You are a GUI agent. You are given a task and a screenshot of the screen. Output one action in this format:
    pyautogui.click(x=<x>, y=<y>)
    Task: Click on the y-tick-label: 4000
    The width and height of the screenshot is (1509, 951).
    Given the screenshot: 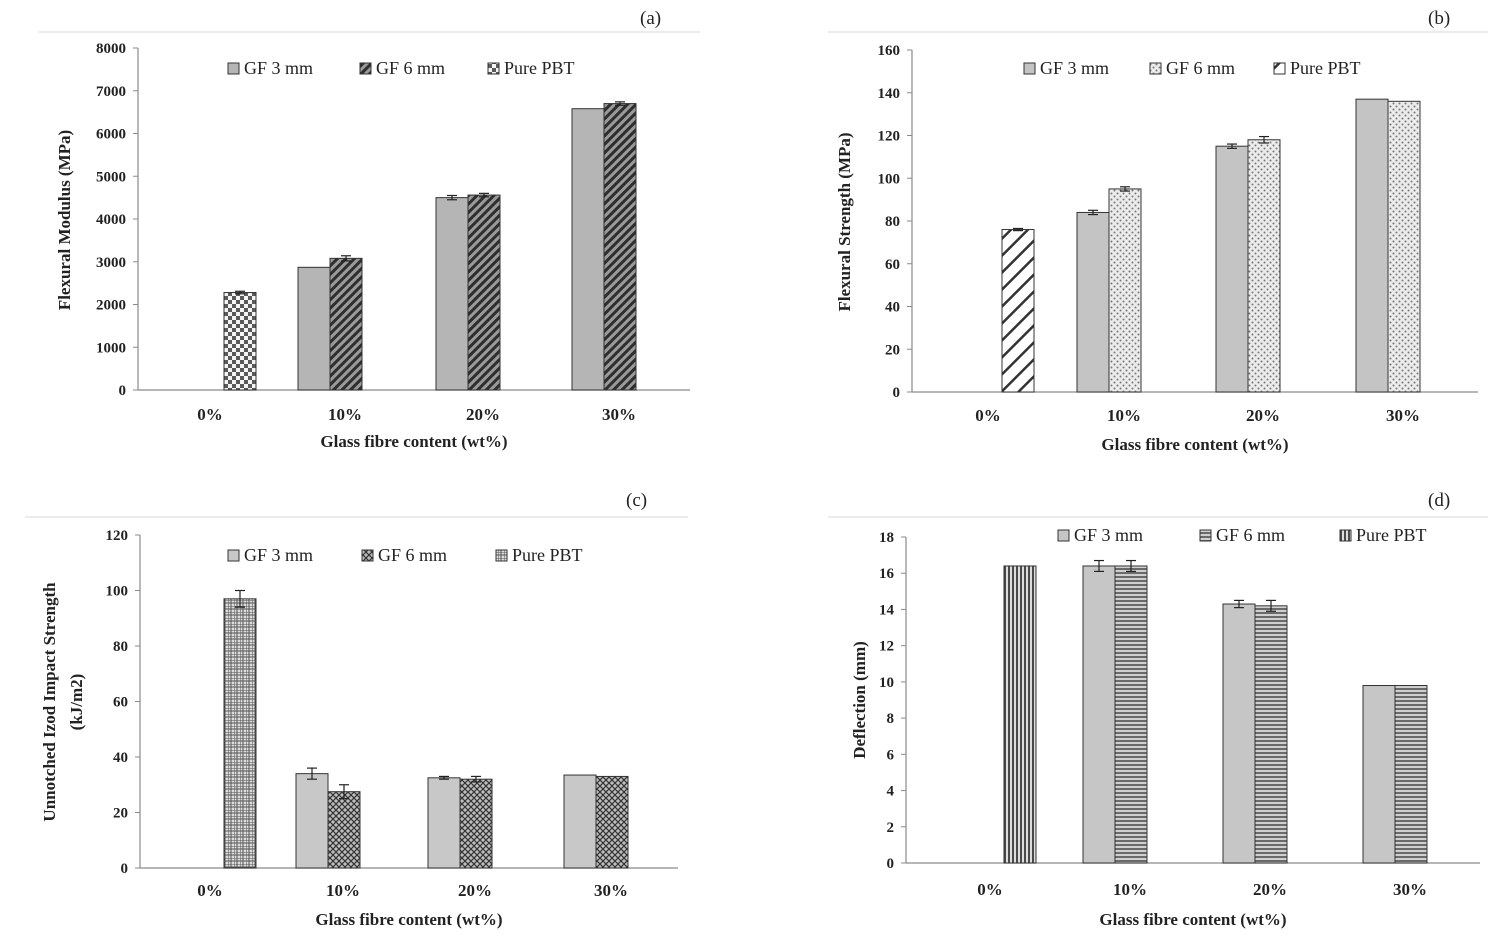 What is the action you would take?
    pyautogui.click(x=111, y=220)
    